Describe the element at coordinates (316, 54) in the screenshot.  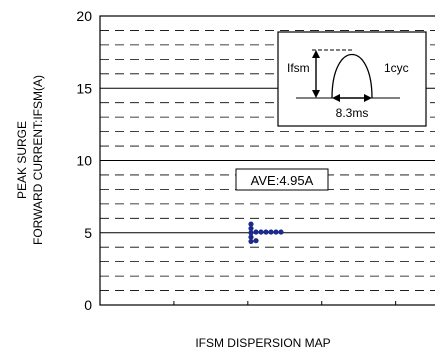
I see `ifsm-arrow-up-icon` at that location.